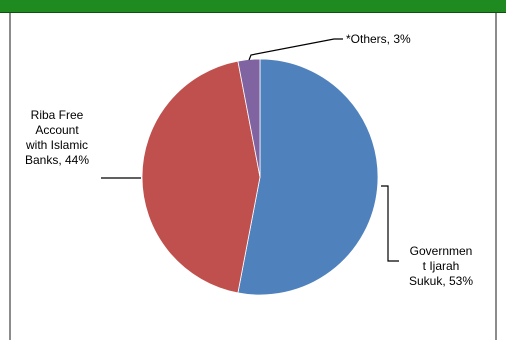 The height and width of the screenshot is (341, 506). I want to click on data-label-line: Banks, 44%, so click(57, 160).